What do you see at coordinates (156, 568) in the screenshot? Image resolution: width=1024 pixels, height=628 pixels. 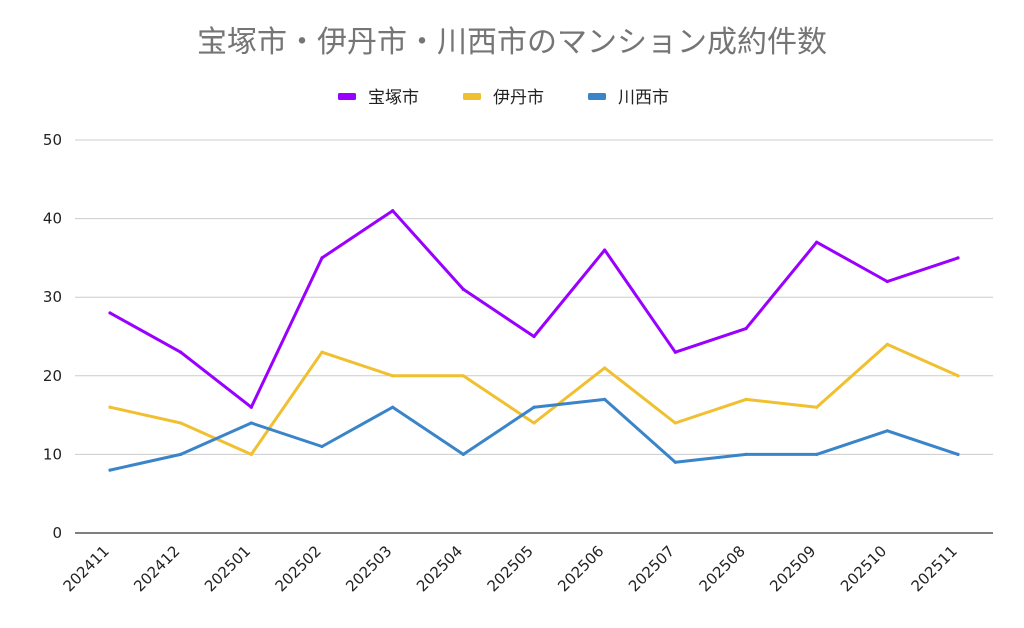 I see `x-tick-label: 202412` at bounding box center [156, 568].